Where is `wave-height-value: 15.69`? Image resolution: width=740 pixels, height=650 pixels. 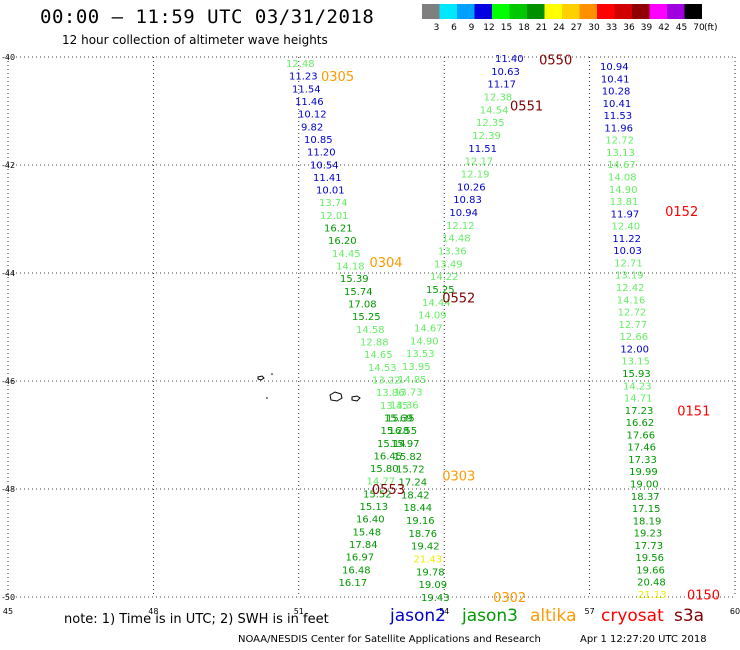
wave-height-value: 15.69 is located at coordinates (398, 418).